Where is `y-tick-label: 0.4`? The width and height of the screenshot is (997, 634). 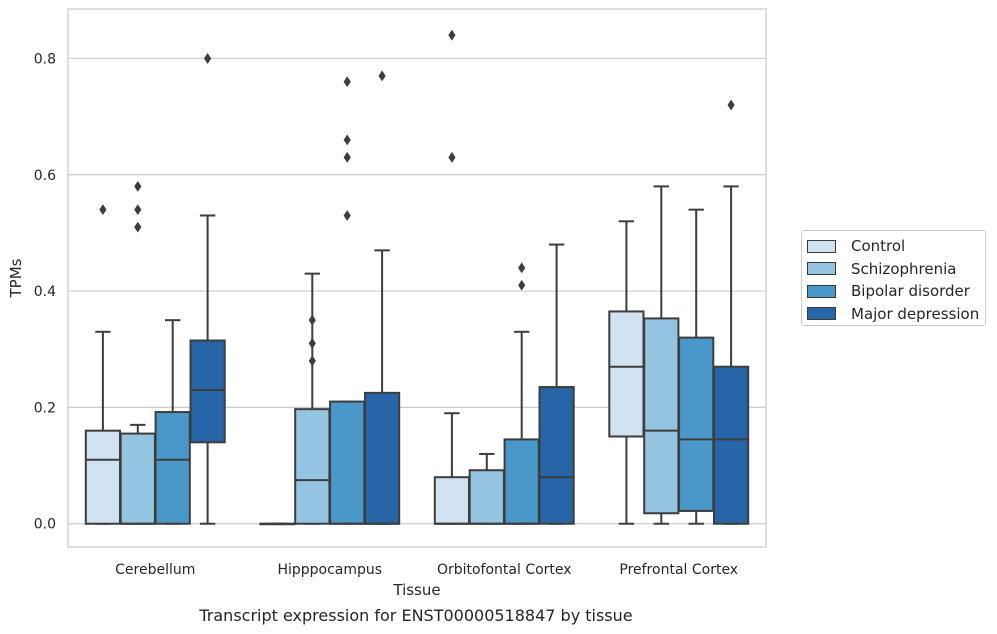
y-tick-label: 0.4 is located at coordinates (45, 292).